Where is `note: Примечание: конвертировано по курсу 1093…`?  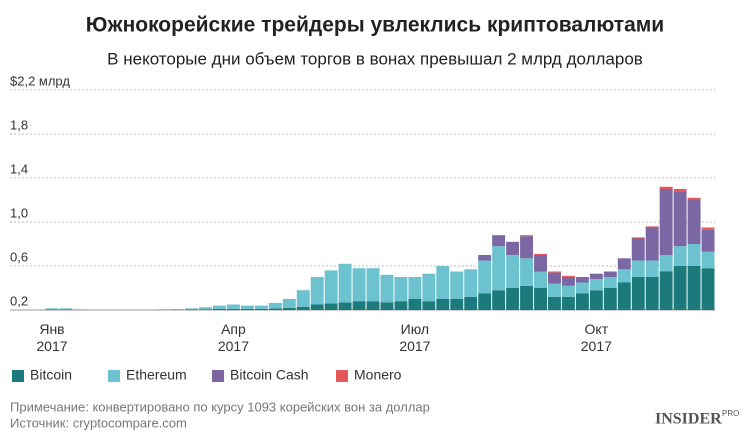 note: Примечание: конвертировано по курсу 1093… is located at coordinates (220, 406).